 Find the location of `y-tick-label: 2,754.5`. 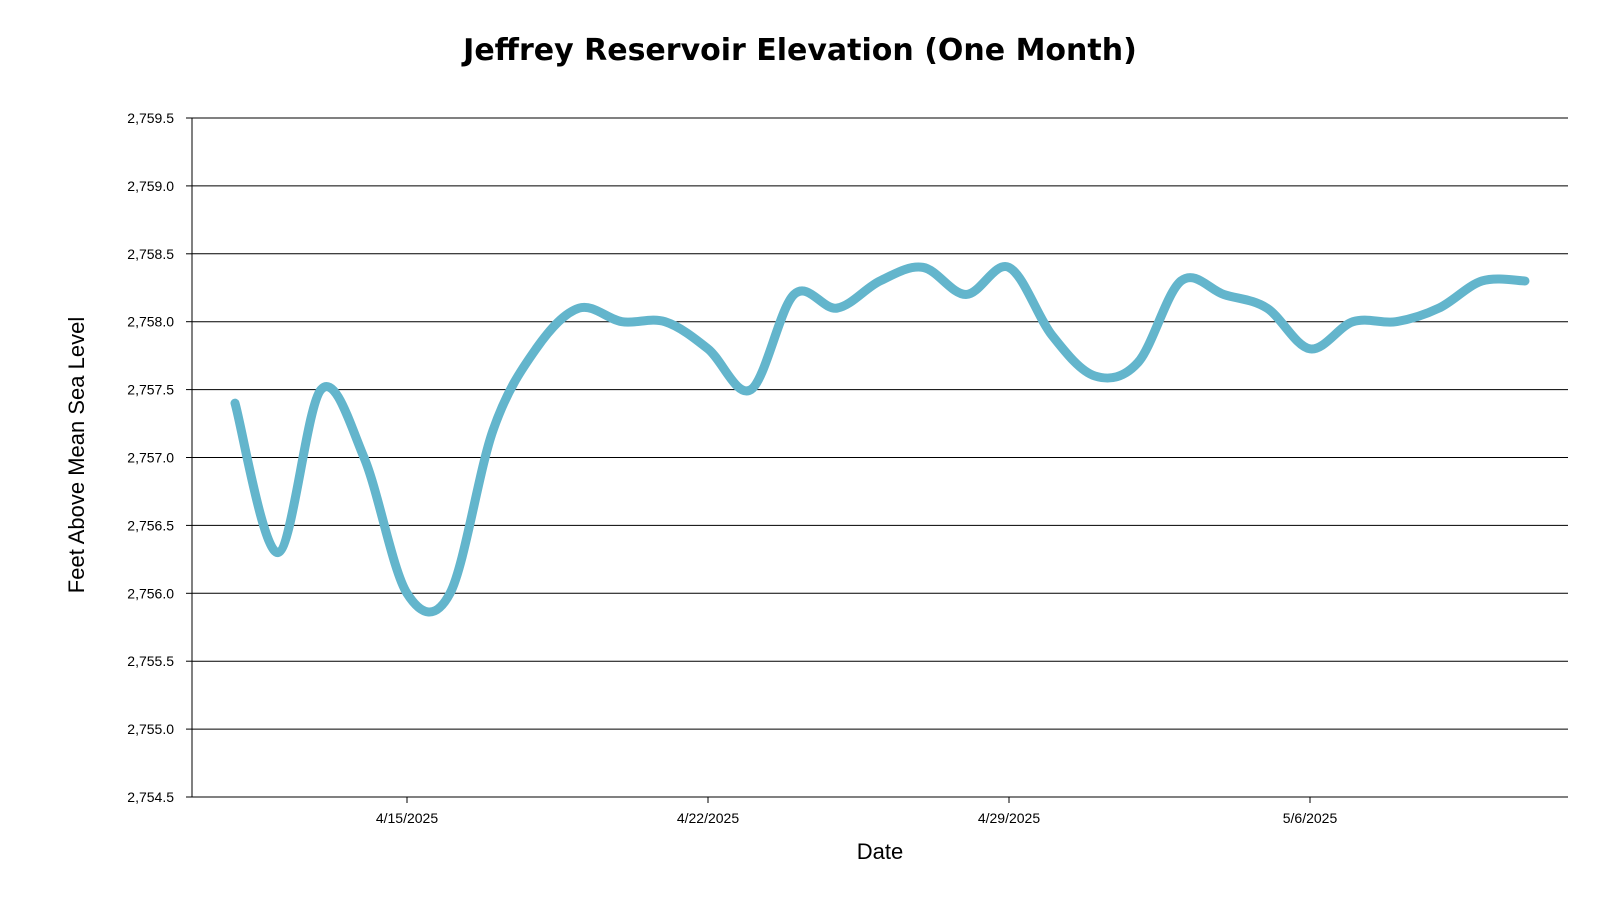

y-tick-label: 2,754.5 is located at coordinates (150, 797).